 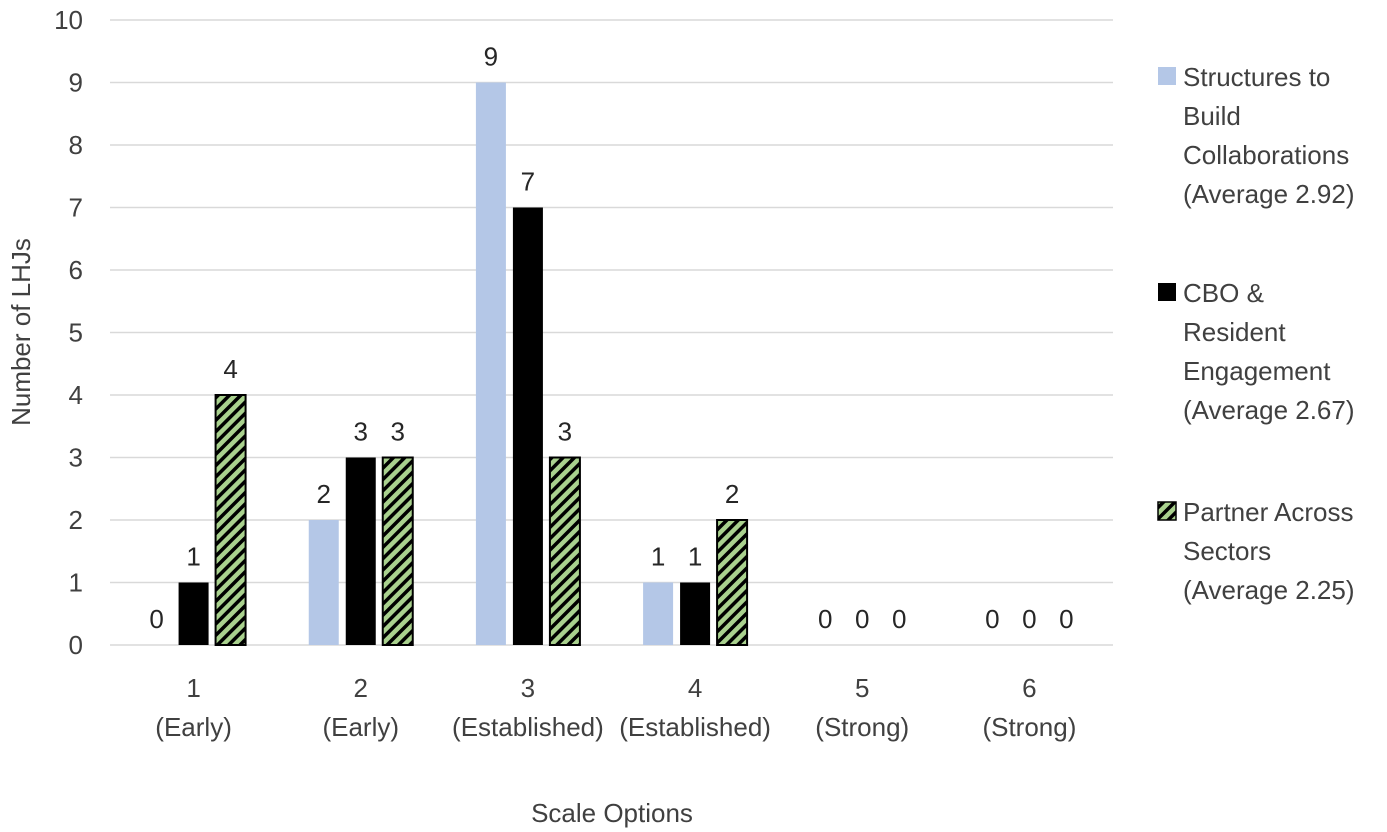 What do you see at coordinates (68, 332) in the screenshot?
I see `y-axis-ticks: 0 1 2 3 4 5 6 7 8 9 10` at bounding box center [68, 332].